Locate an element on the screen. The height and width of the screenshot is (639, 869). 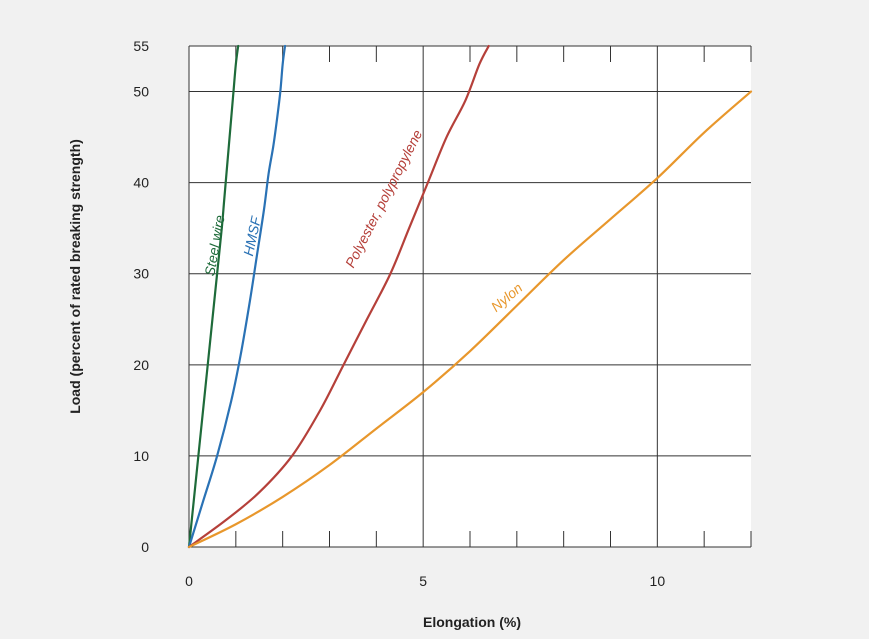
x-axis-title: Elongation (%) is located at coordinates (472, 622).